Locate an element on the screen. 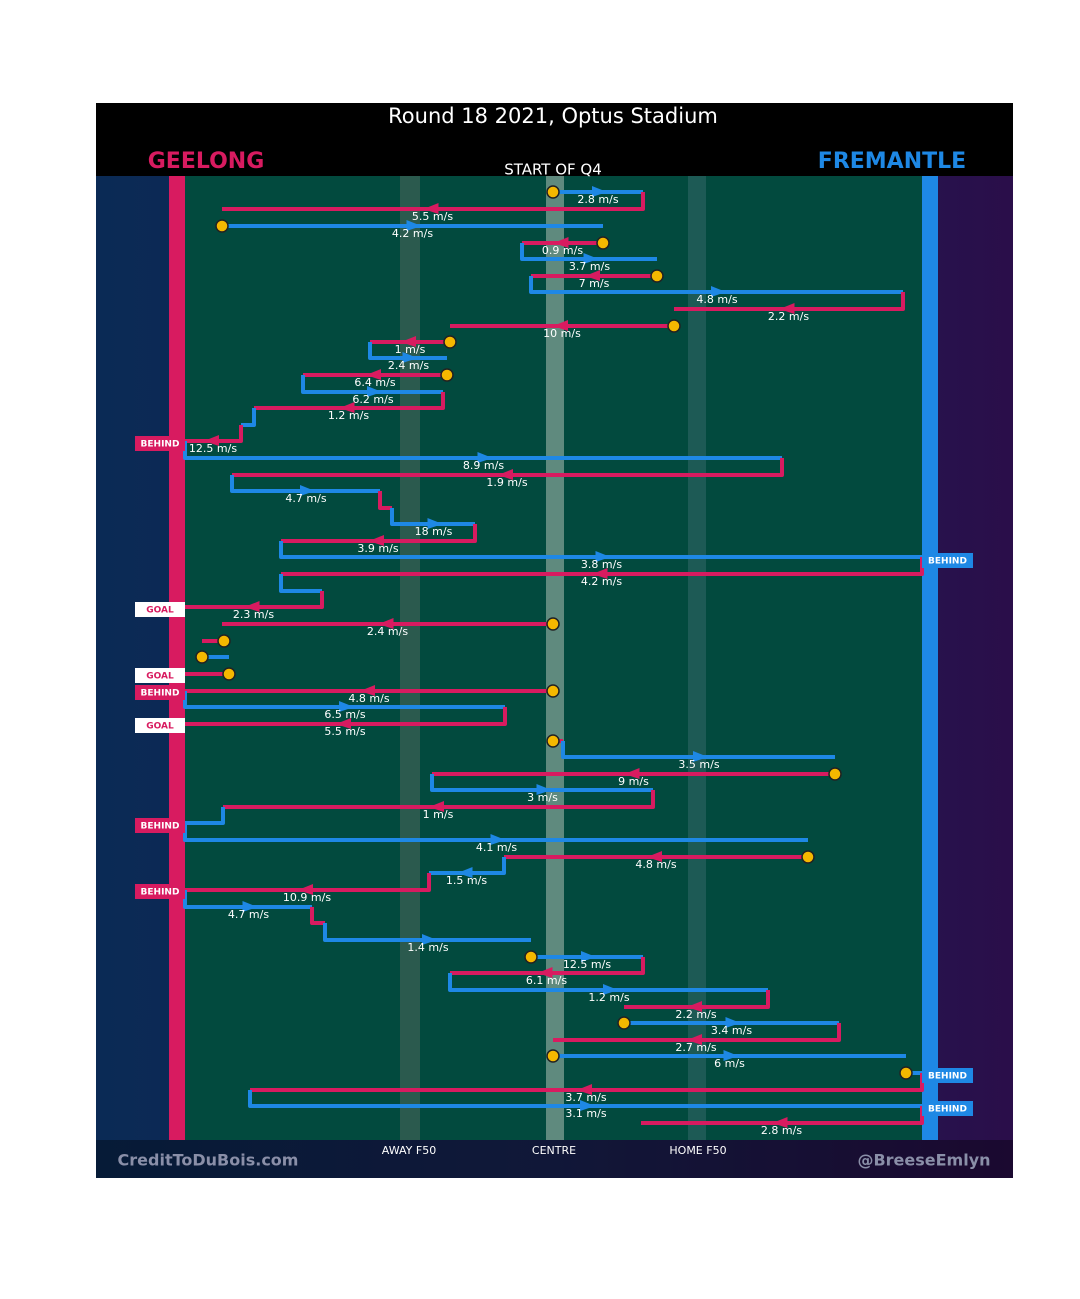 This screenshot has height=1299, width=1080. centre-line is located at coordinates (555, 658).